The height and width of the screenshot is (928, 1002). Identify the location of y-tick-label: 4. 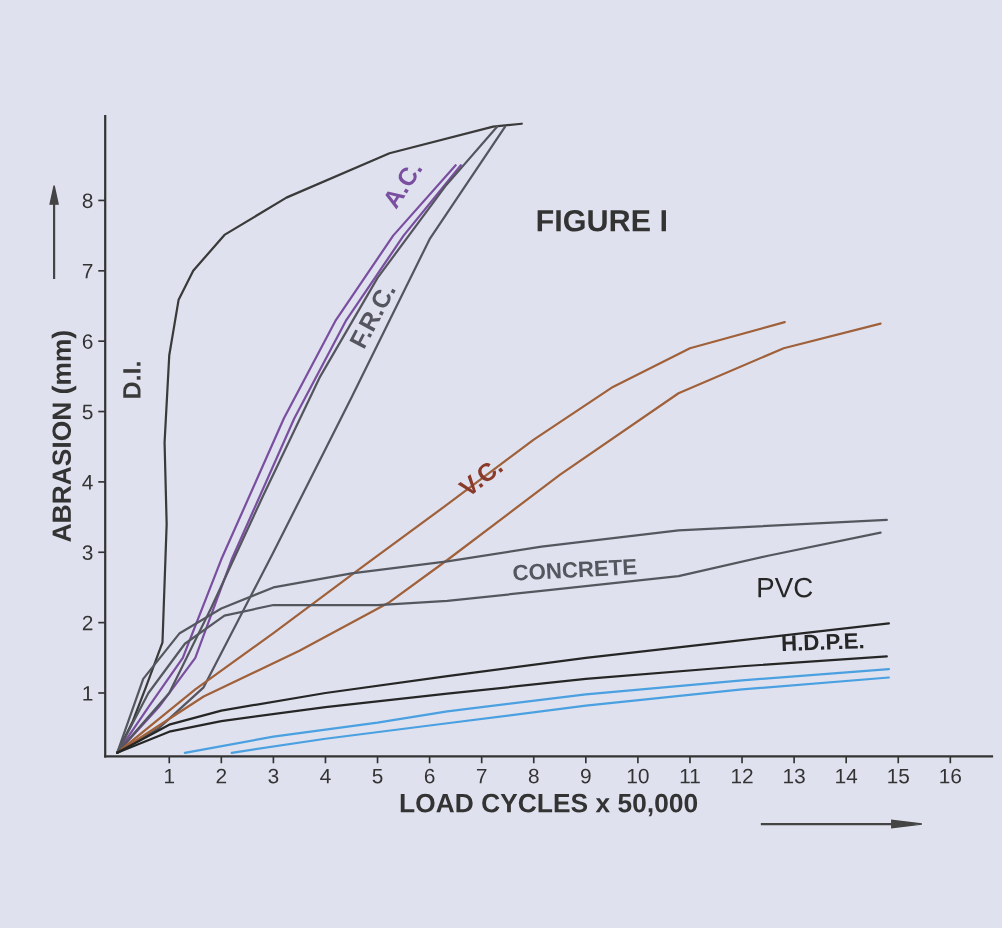
(87, 482).